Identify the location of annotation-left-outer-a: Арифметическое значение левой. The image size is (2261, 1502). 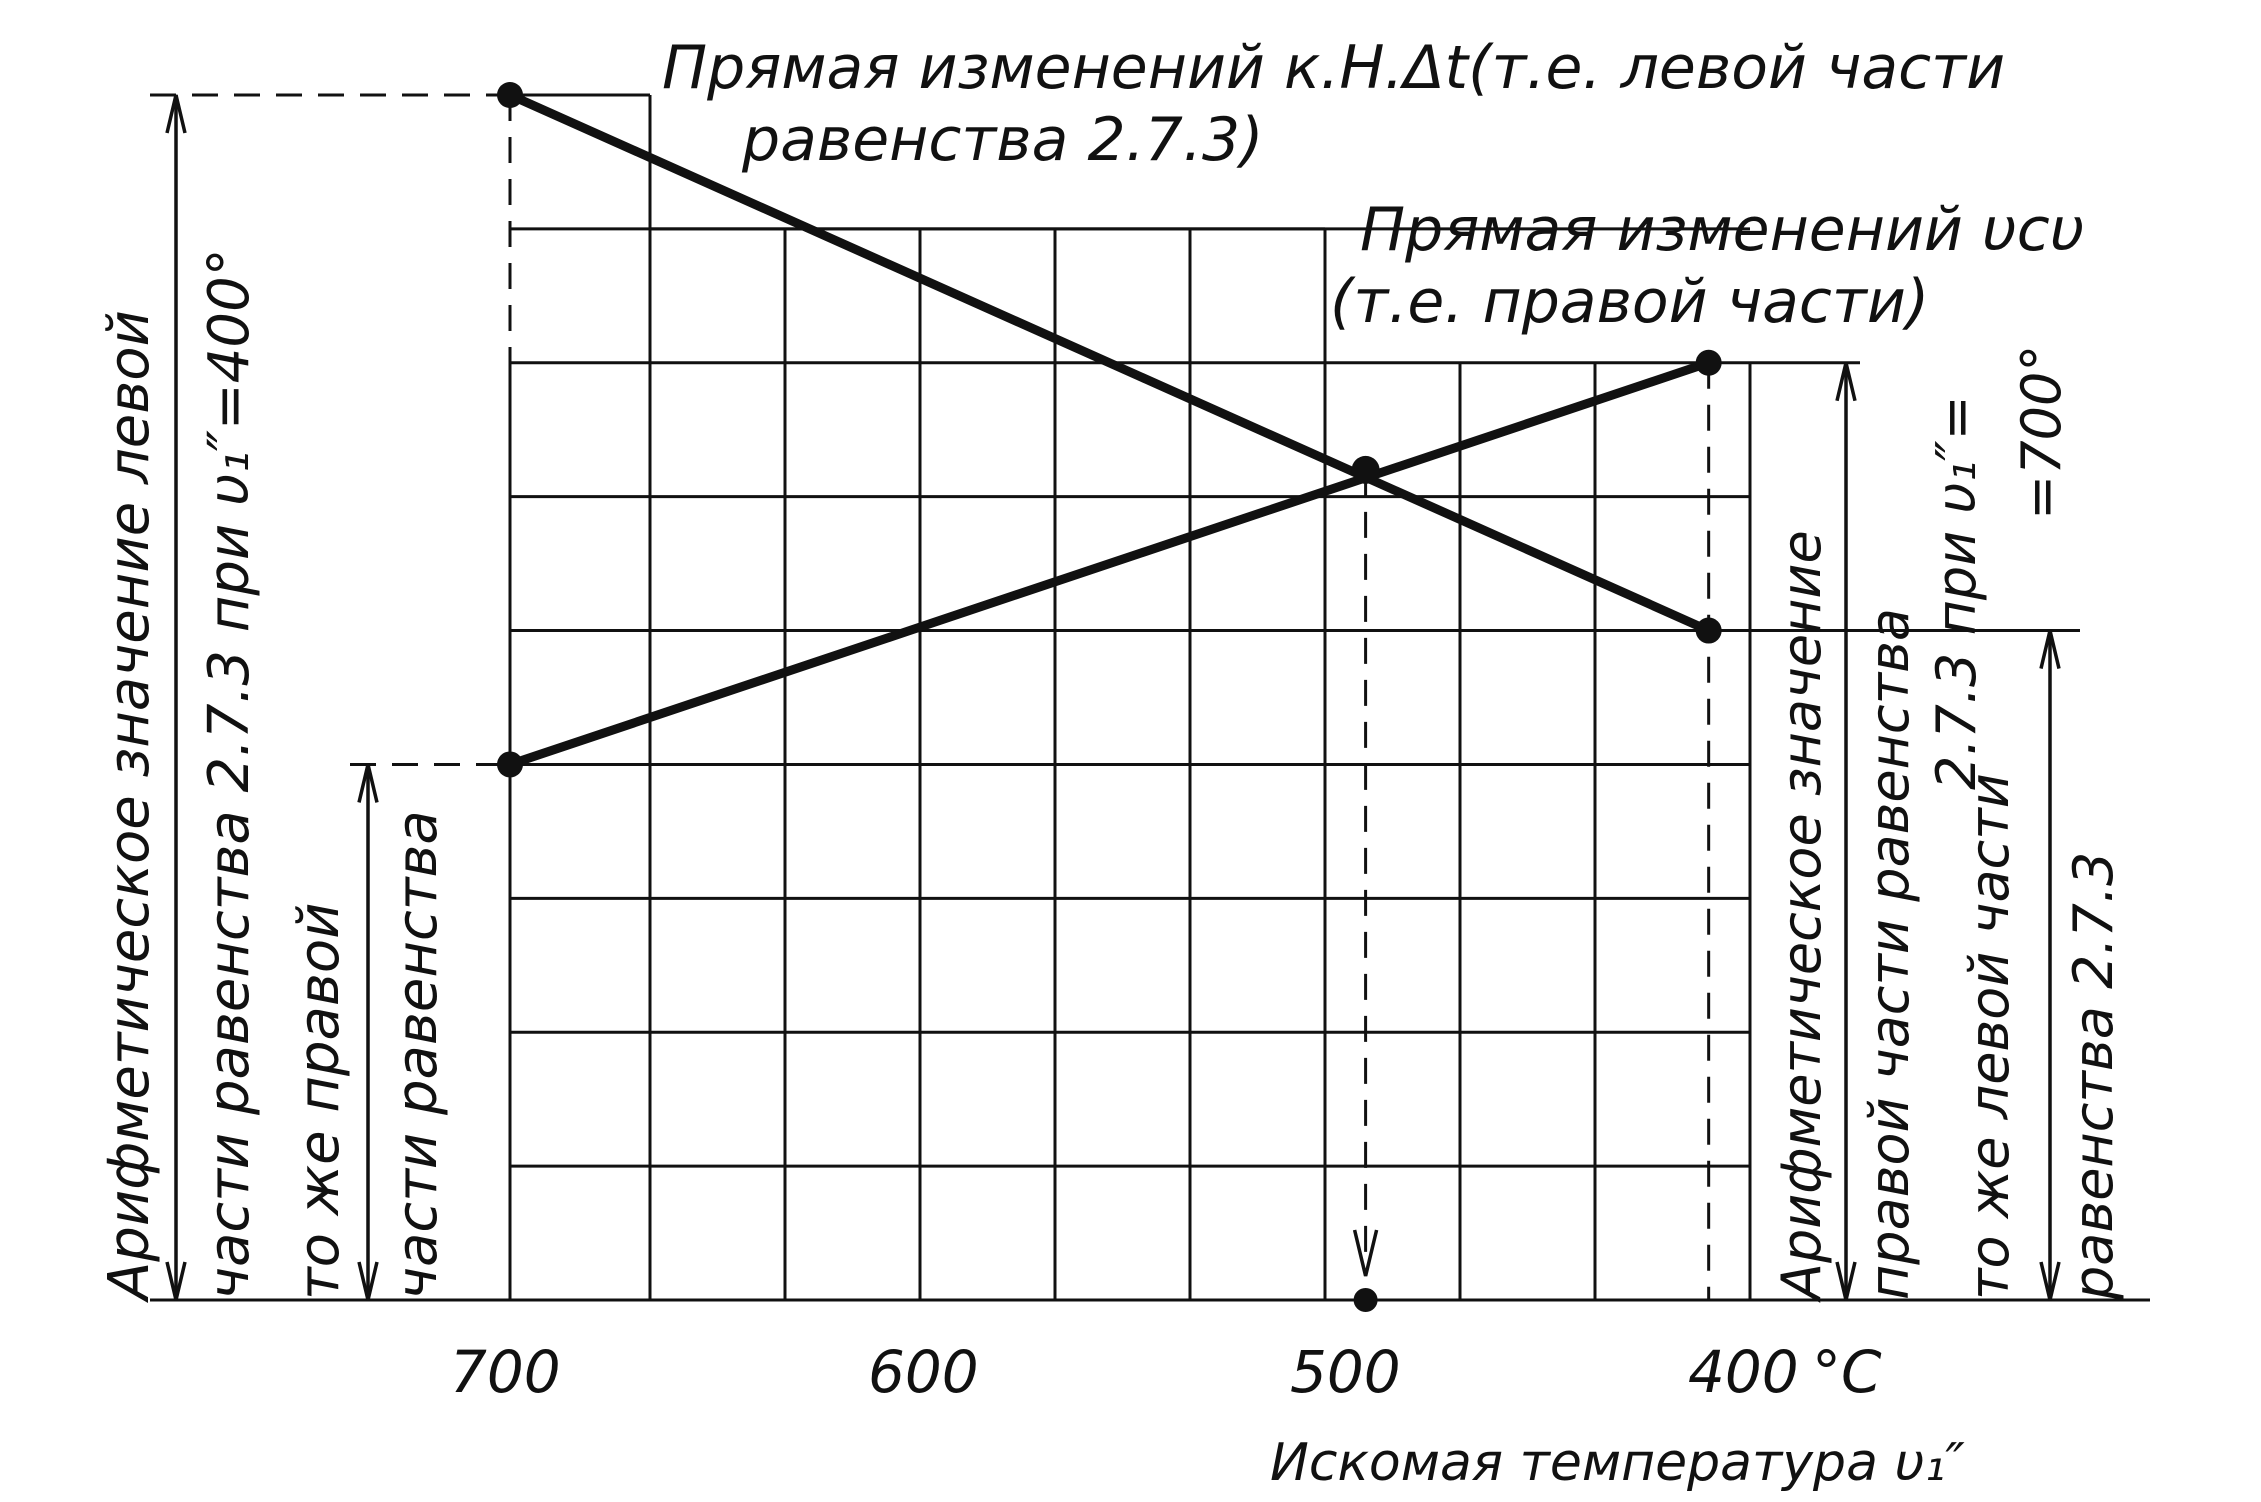
(129, 806).